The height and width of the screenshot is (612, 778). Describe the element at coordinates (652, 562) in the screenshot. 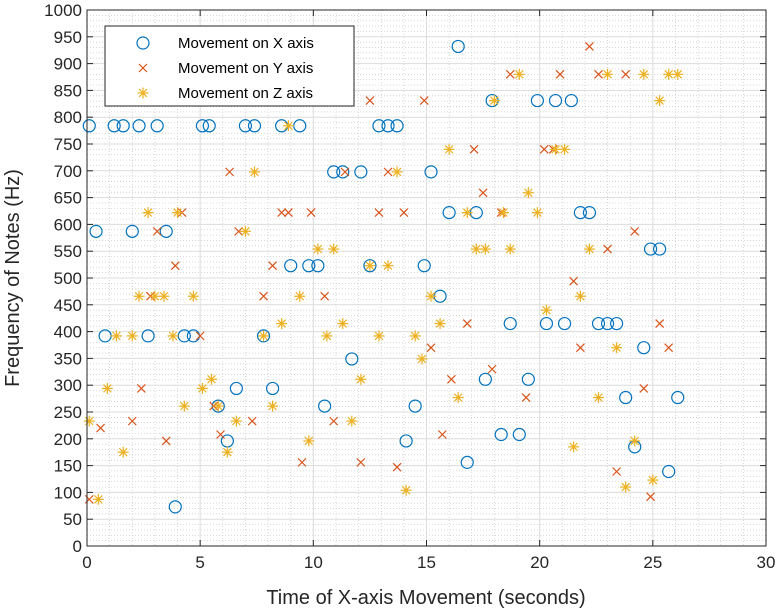

I see `x-tick-label: 25` at that location.